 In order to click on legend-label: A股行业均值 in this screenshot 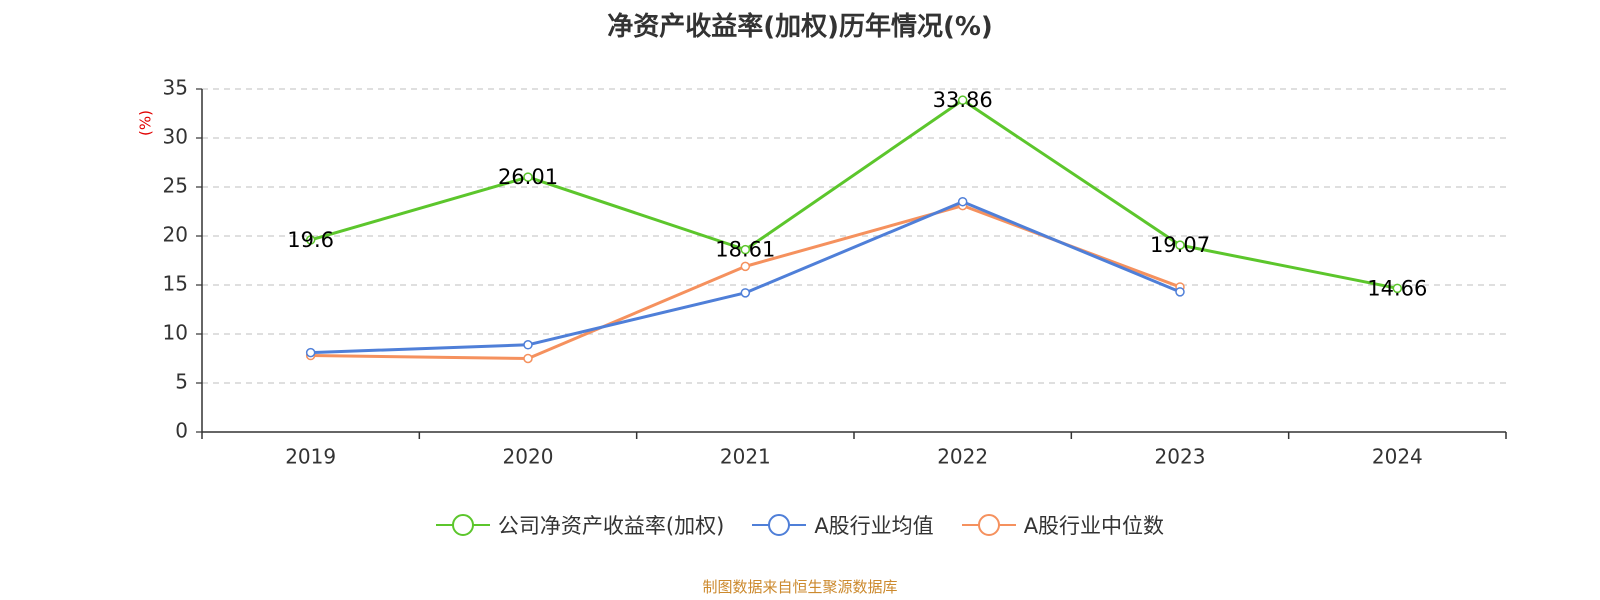, I will do `click(874, 526)`.